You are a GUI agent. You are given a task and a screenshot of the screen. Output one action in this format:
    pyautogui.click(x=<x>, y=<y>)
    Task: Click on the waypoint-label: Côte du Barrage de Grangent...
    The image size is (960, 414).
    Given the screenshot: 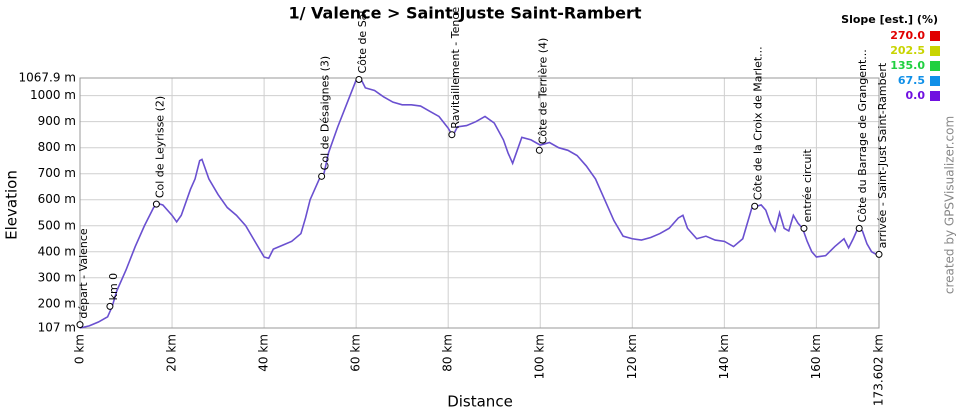 What is the action you would take?
    pyautogui.click(x=862, y=135)
    